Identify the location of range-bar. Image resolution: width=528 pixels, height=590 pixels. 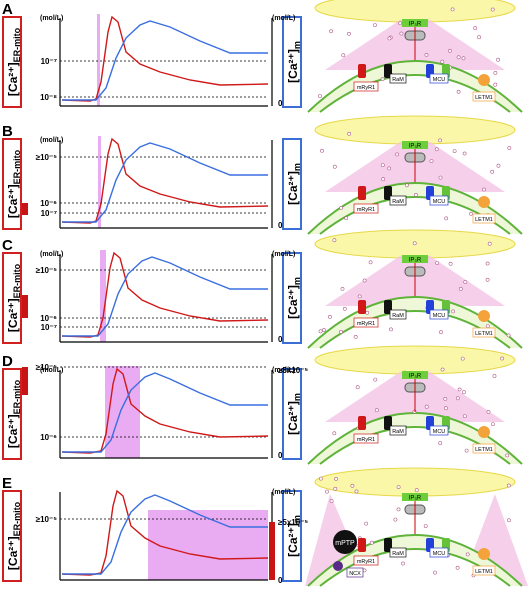
(25, 306).